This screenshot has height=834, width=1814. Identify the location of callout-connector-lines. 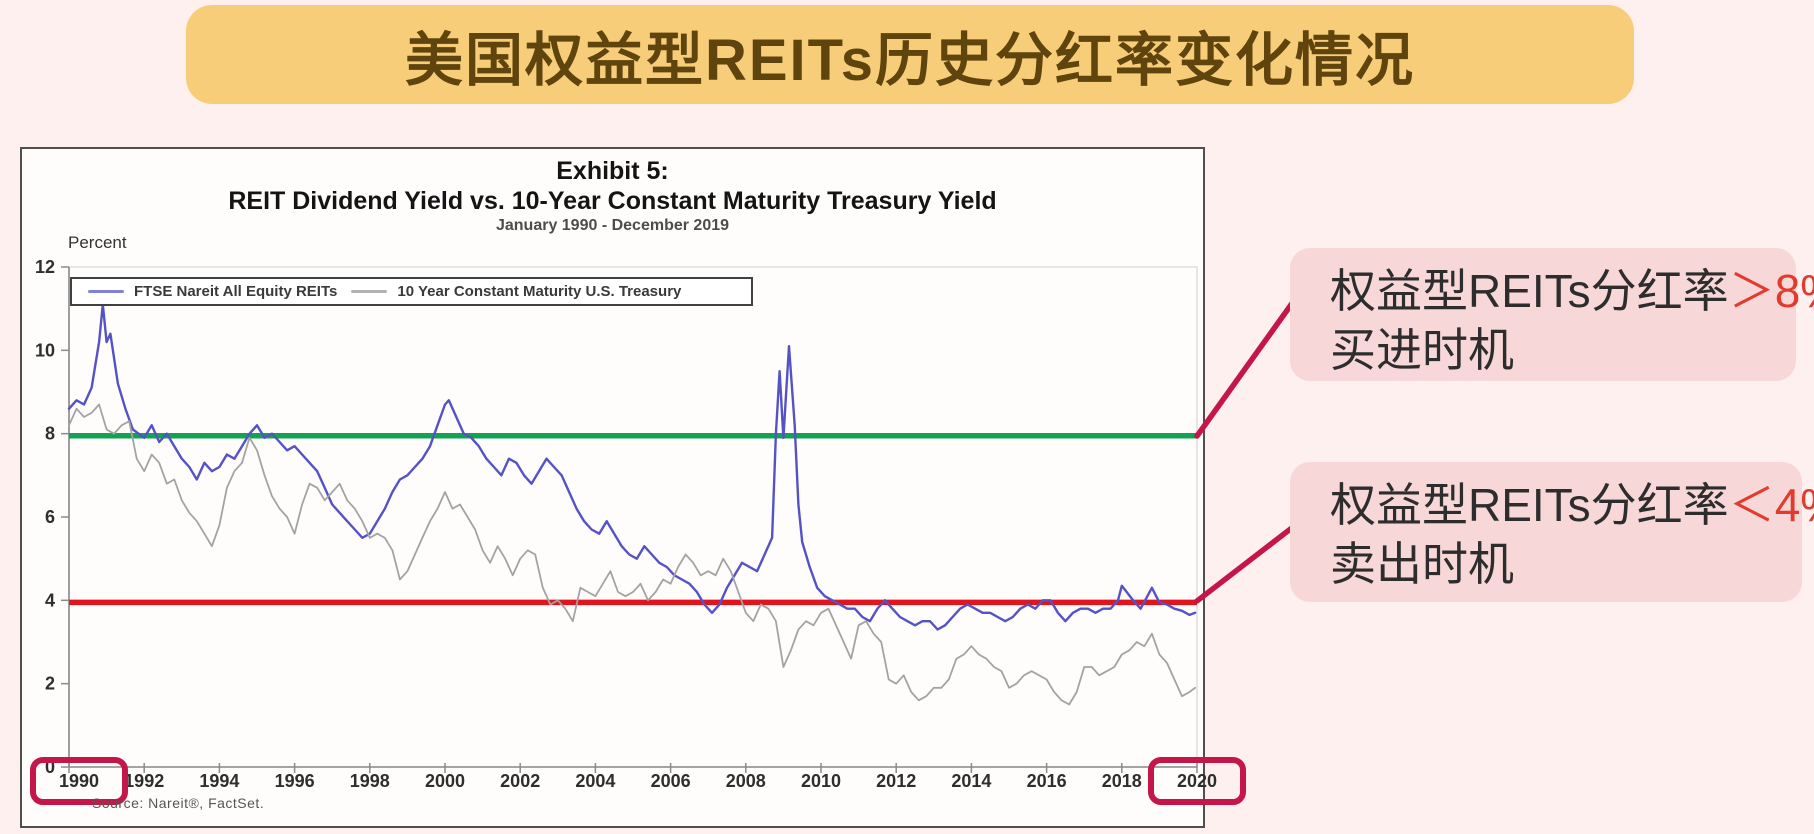
(1245, 451).